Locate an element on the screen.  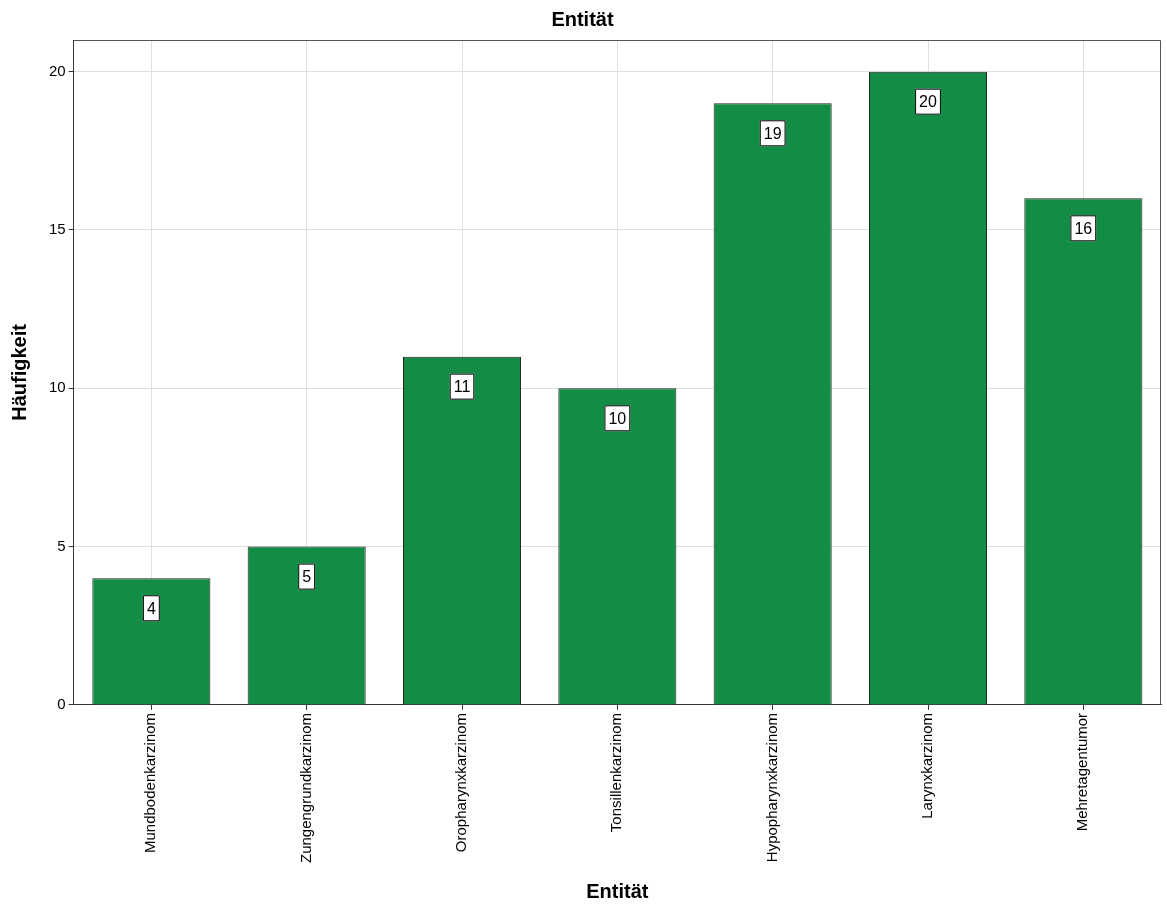
data-label: 5 is located at coordinates (307, 577).